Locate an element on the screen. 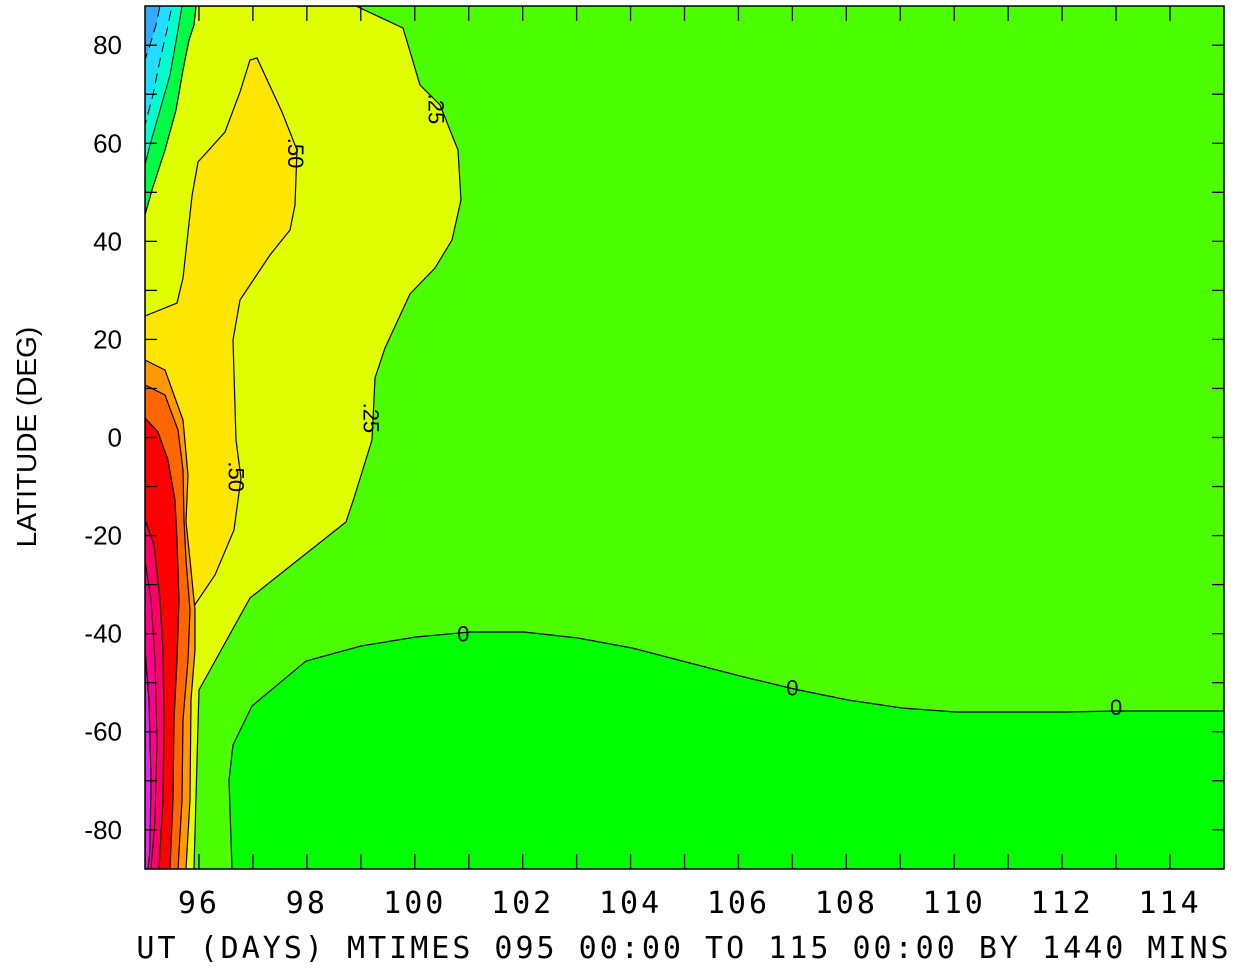 The width and height of the screenshot is (1254, 971). x-tick-label: 96 is located at coordinates (199, 903).